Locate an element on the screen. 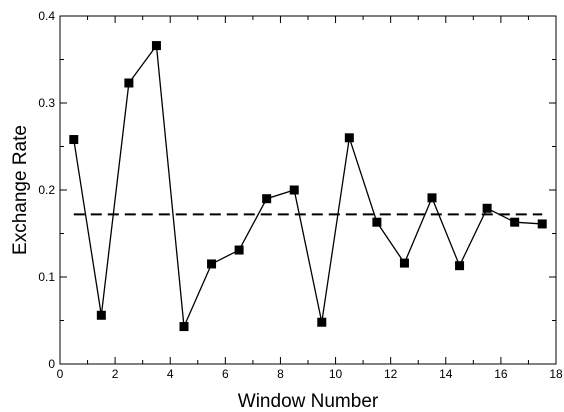 The image size is (564, 412). x-tick-label: 2 is located at coordinates (115, 374).